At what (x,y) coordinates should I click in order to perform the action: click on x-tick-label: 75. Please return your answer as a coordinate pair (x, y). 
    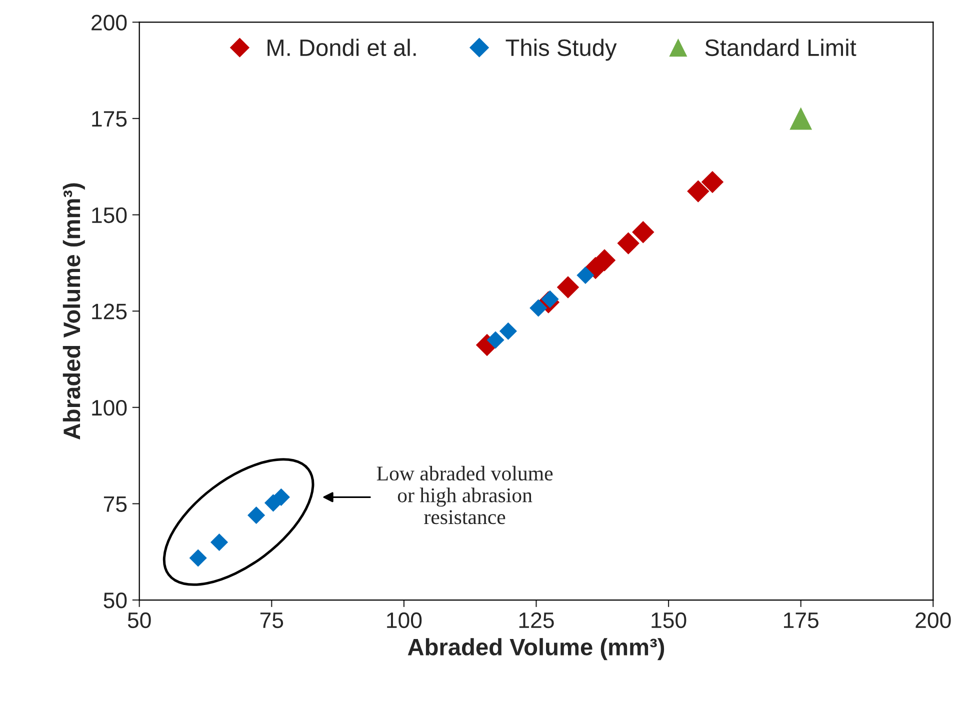
    Looking at the image, I should click on (272, 620).